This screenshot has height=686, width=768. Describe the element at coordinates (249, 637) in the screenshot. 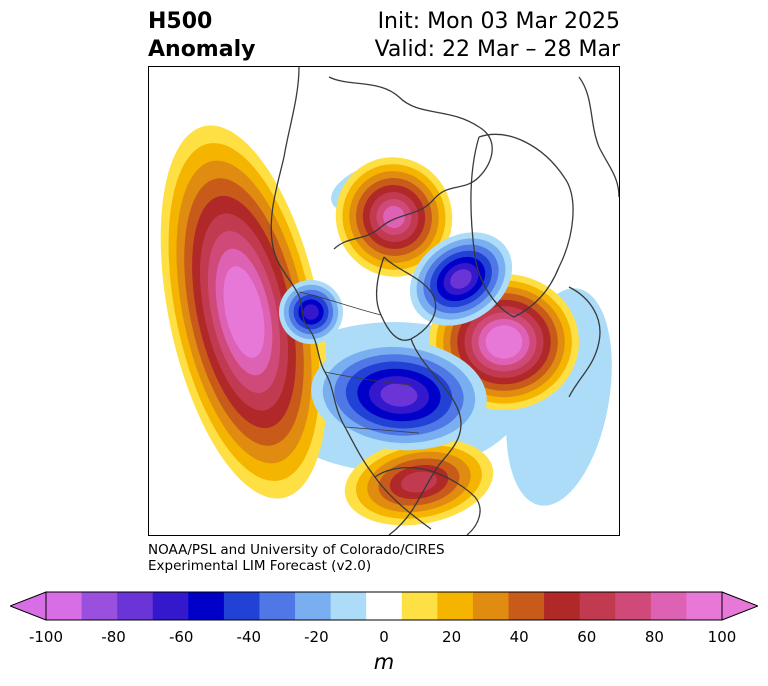

I see `colorbar-tick-label: -40` at that location.